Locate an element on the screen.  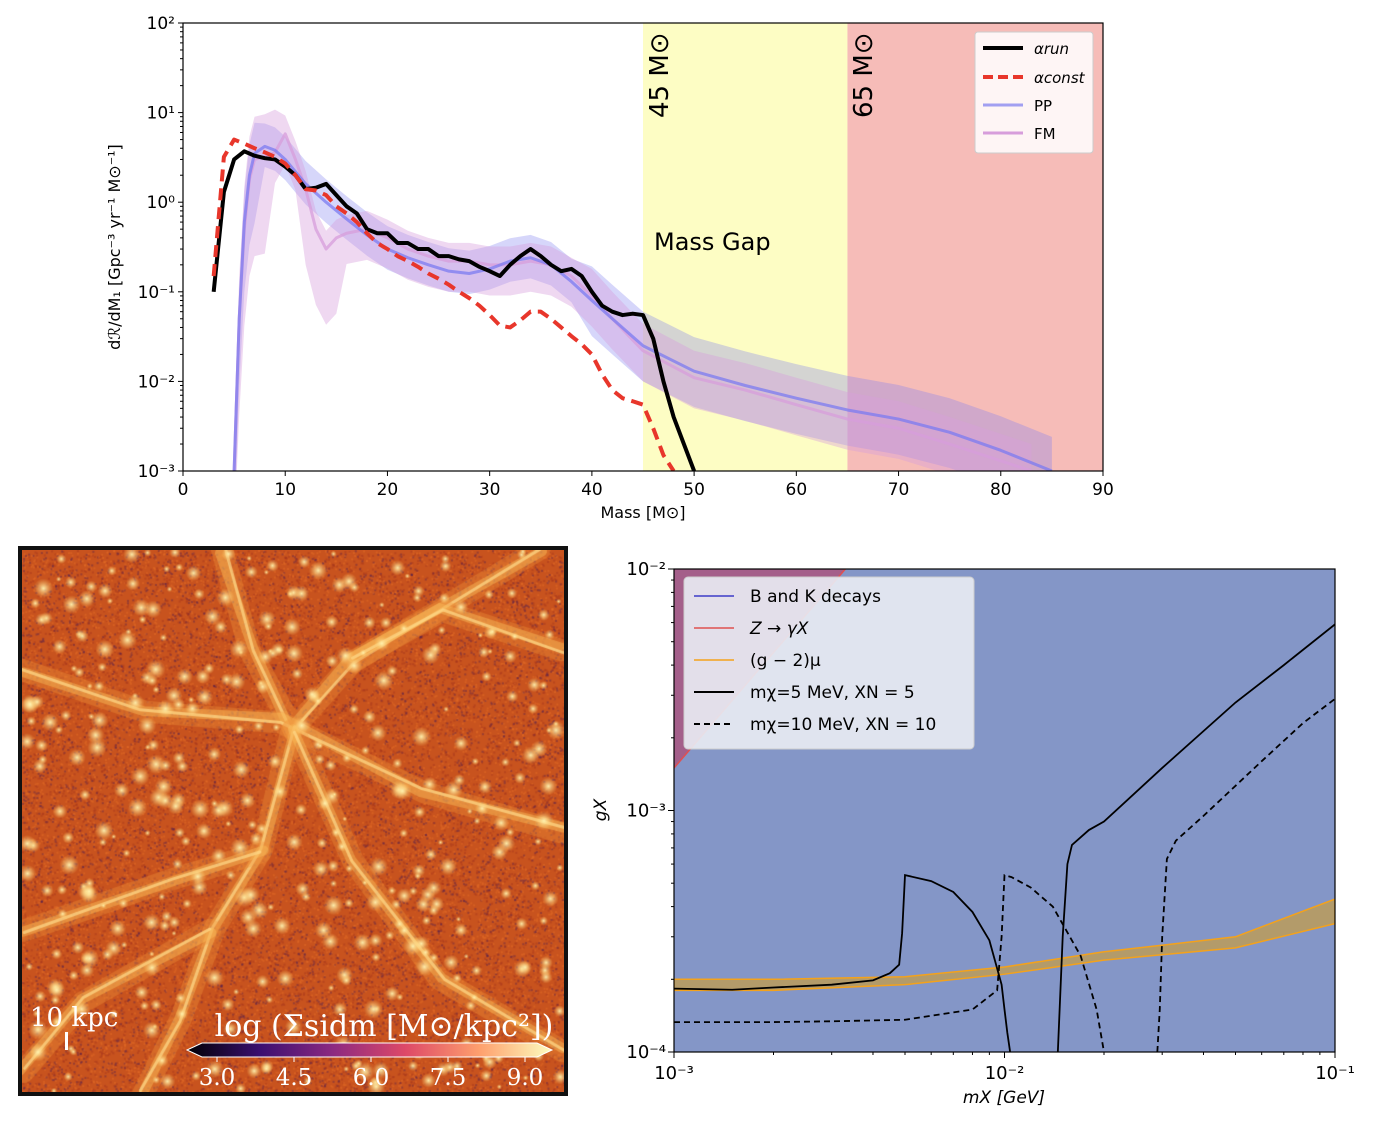
top-y-axis-label: dℛ/dM₁ [Gpc⁻³ yr⁻¹ M⊙⁻¹] is located at coordinates (114, 247).